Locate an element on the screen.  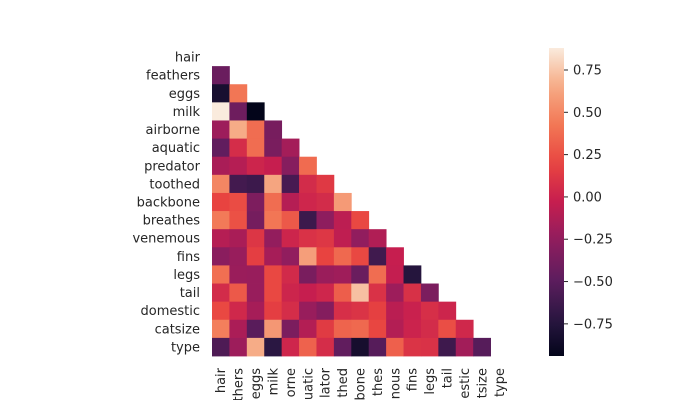
heatmap-cell-milk-eggs is located at coordinates (255, 111).